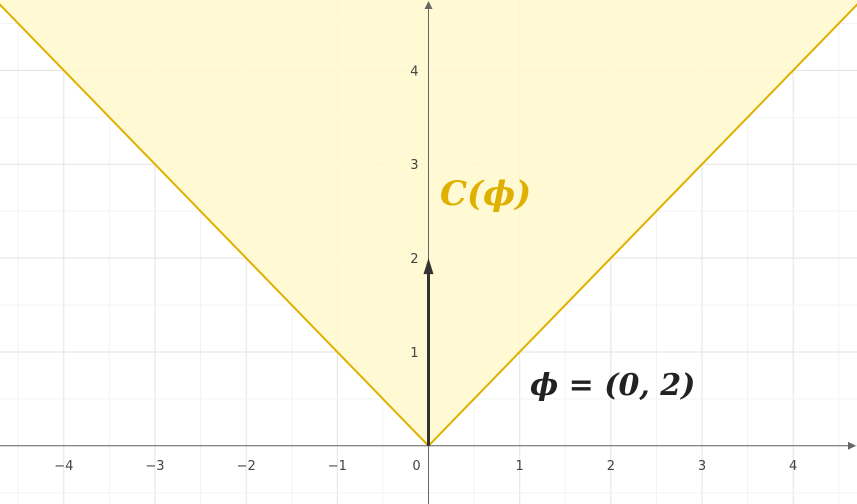  Describe the element at coordinates (520, 466) in the screenshot. I see `x-tick-label: 1` at that location.